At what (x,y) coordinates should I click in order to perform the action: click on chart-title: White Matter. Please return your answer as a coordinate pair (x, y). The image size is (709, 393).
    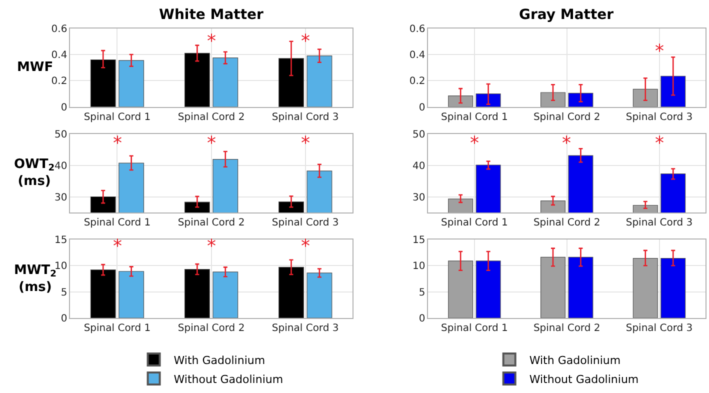
    Looking at the image, I should click on (211, 15).